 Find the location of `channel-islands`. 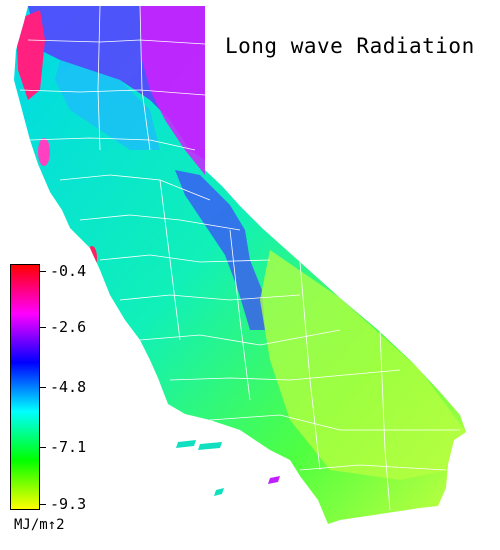

channel-islands is located at coordinates (228, 468).